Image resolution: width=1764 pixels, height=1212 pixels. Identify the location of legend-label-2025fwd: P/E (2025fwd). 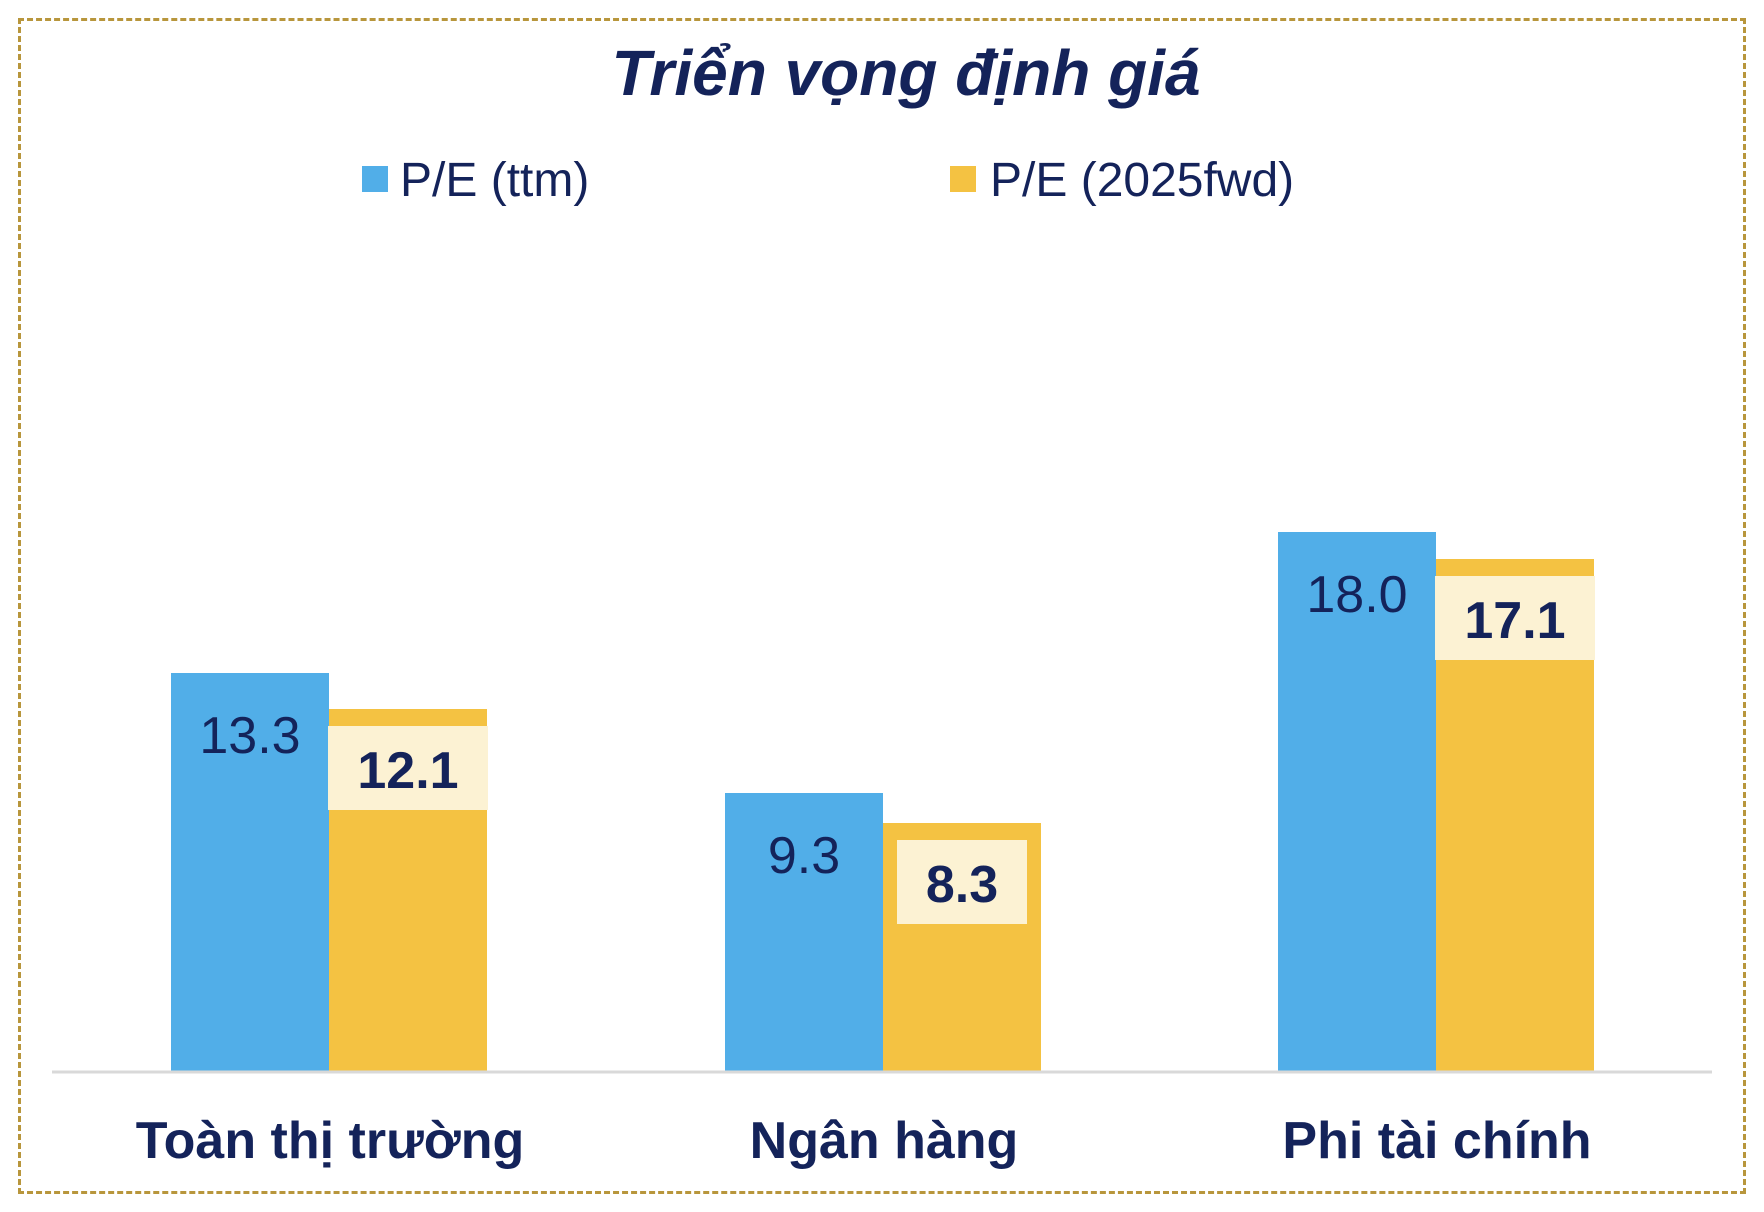
(1142, 180).